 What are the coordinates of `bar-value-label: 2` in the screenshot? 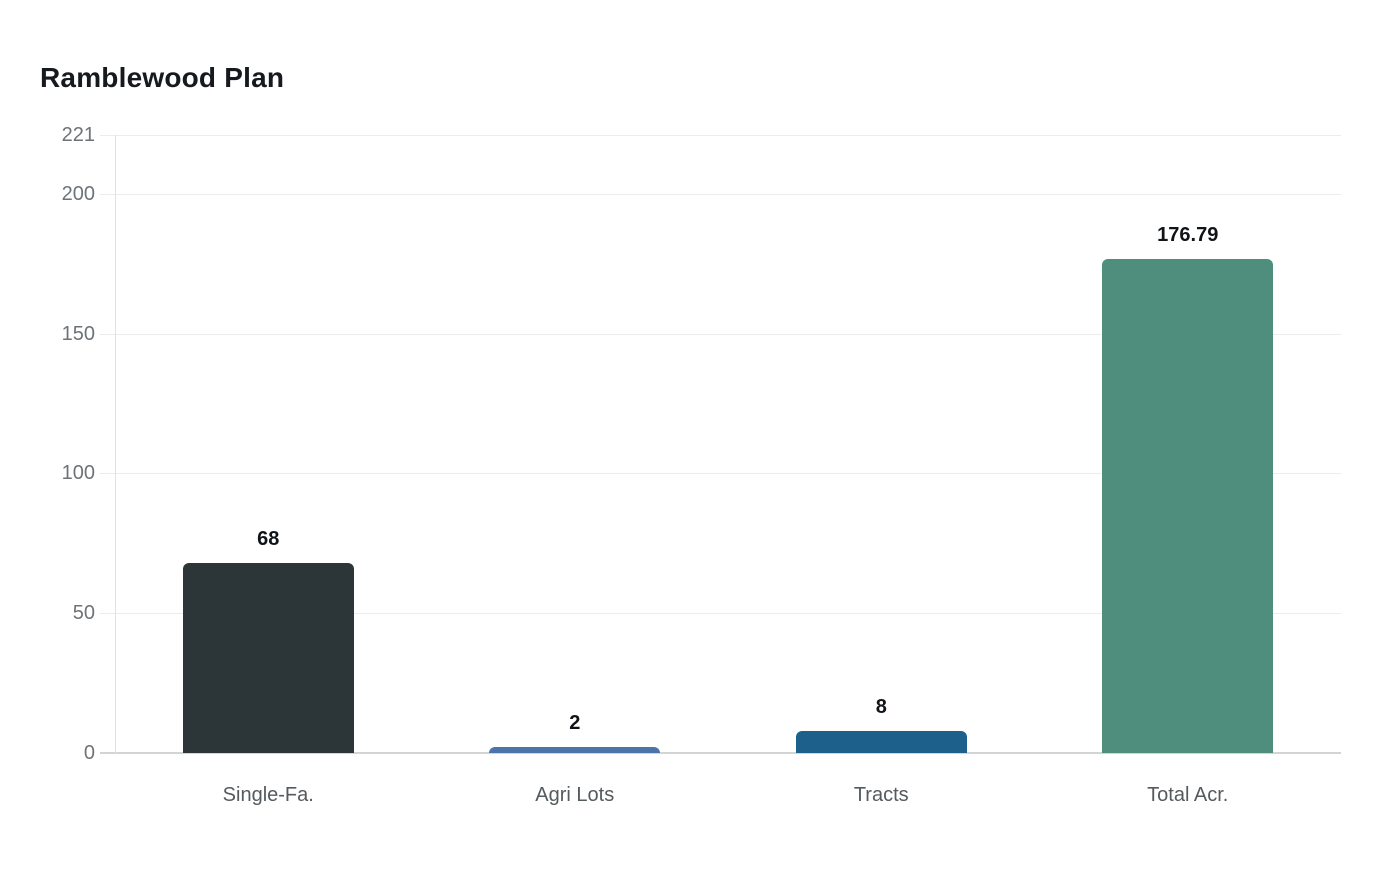 It's located at (575, 723).